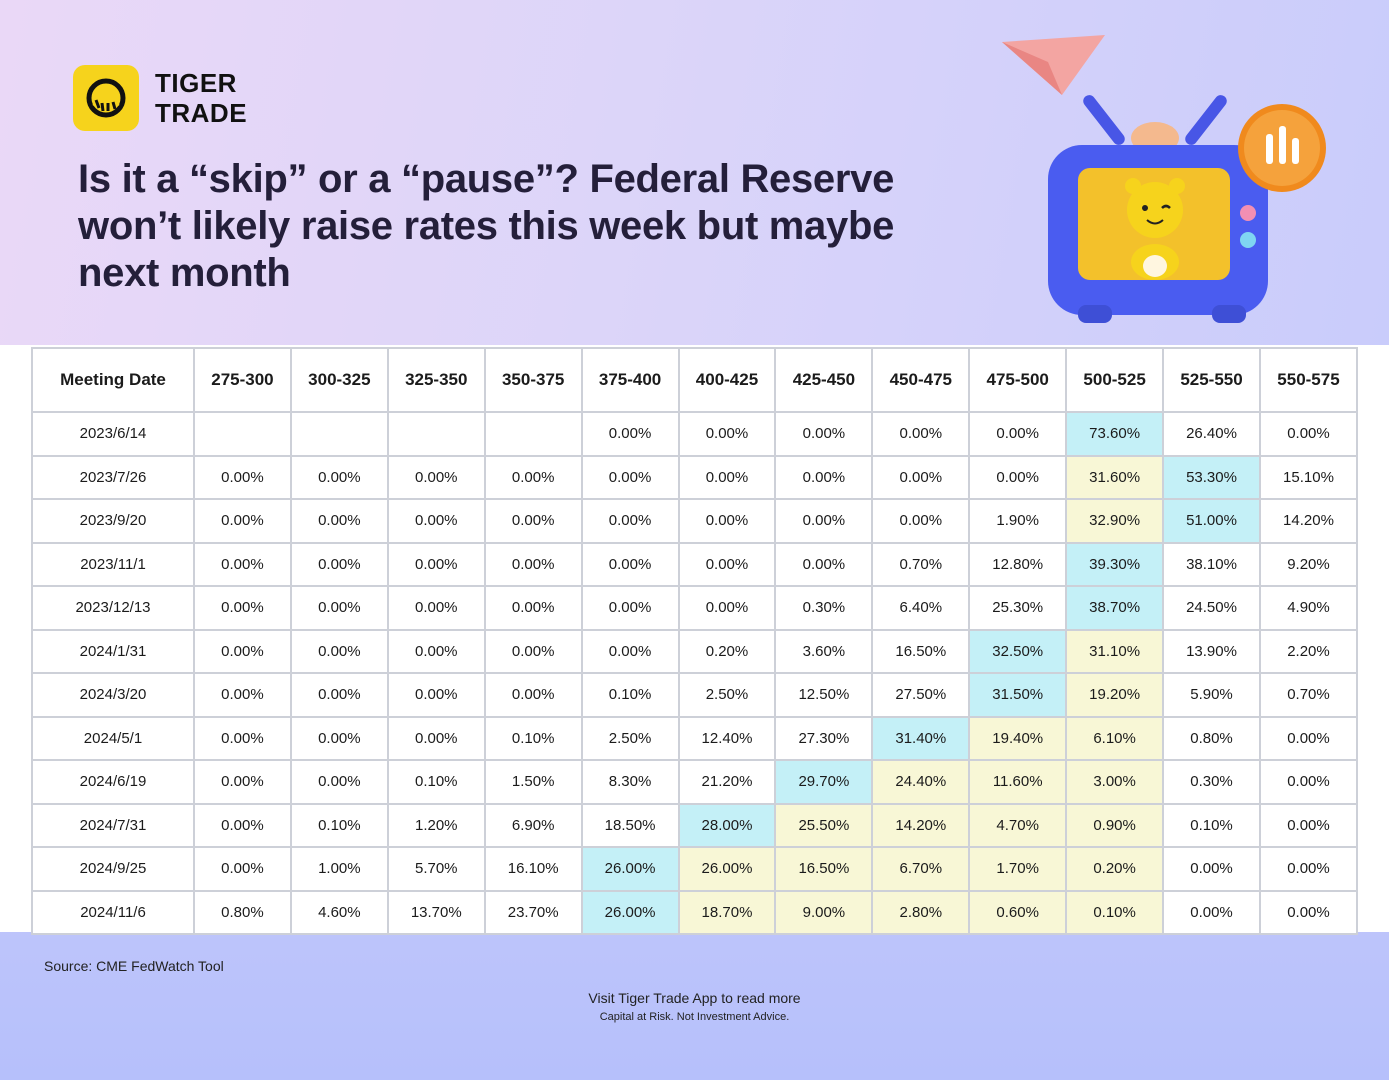  I want to click on column-header-325-350: 325-350, so click(436, 380).